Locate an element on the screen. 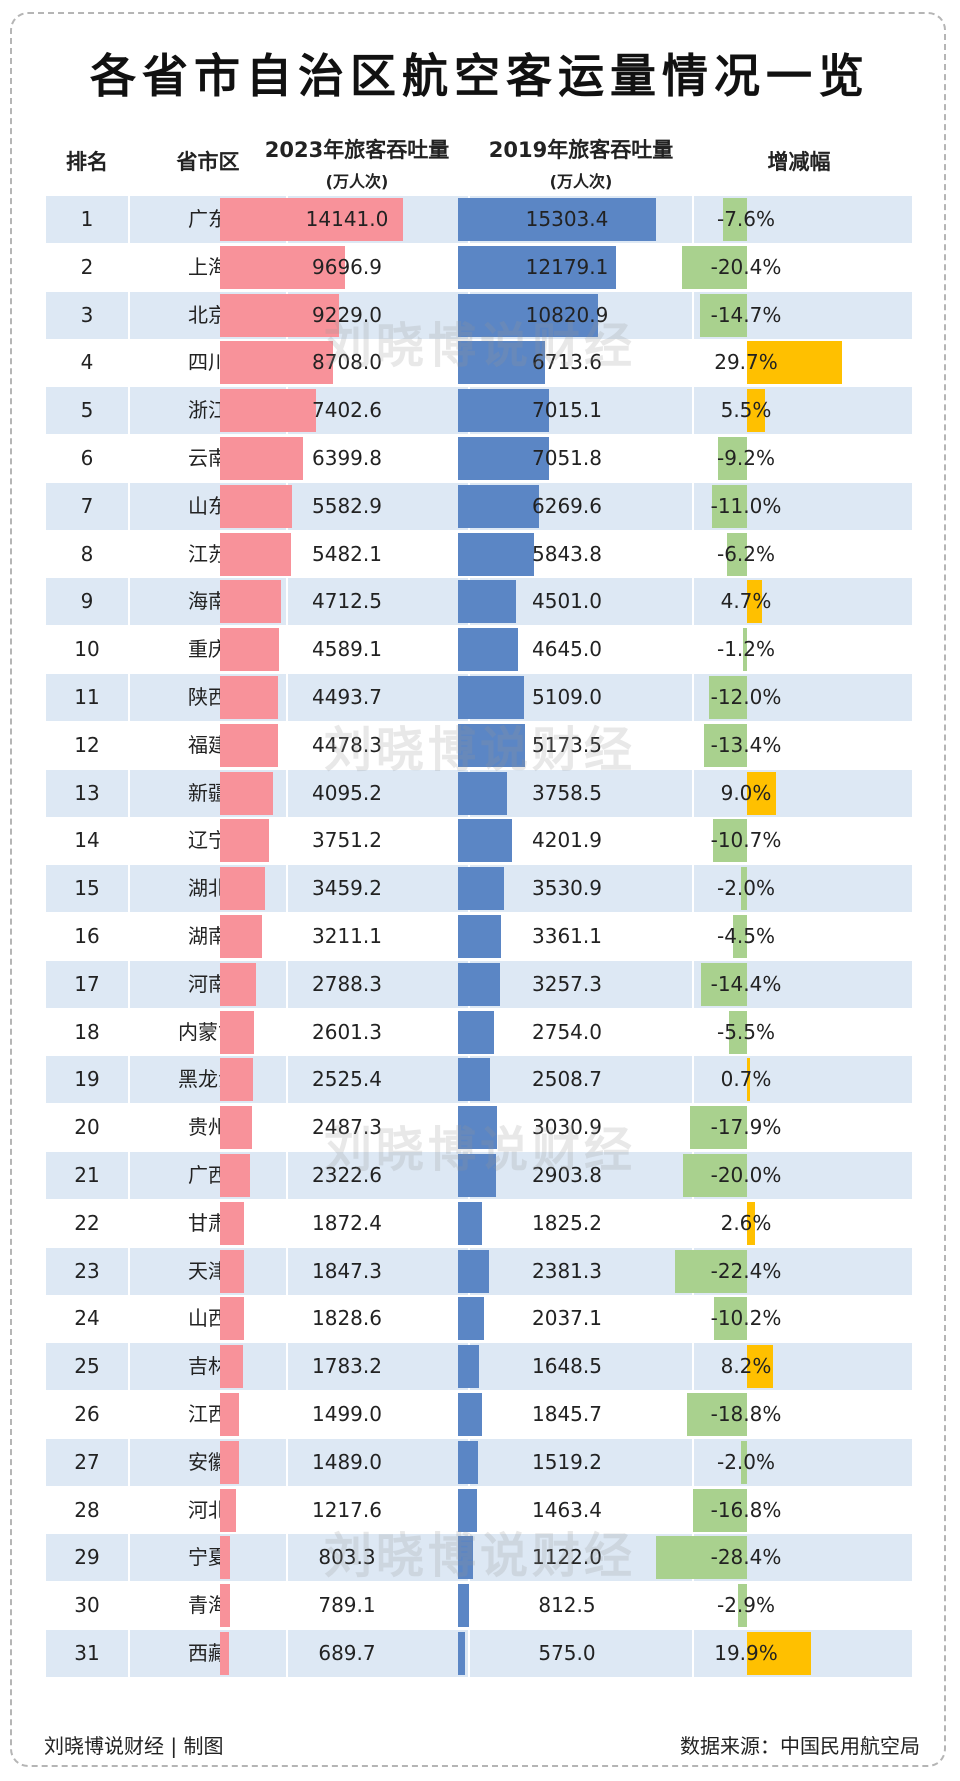 The image size is (960, 1781). value-2019-label: 1122.0 is located at coordinates (567, 1557).